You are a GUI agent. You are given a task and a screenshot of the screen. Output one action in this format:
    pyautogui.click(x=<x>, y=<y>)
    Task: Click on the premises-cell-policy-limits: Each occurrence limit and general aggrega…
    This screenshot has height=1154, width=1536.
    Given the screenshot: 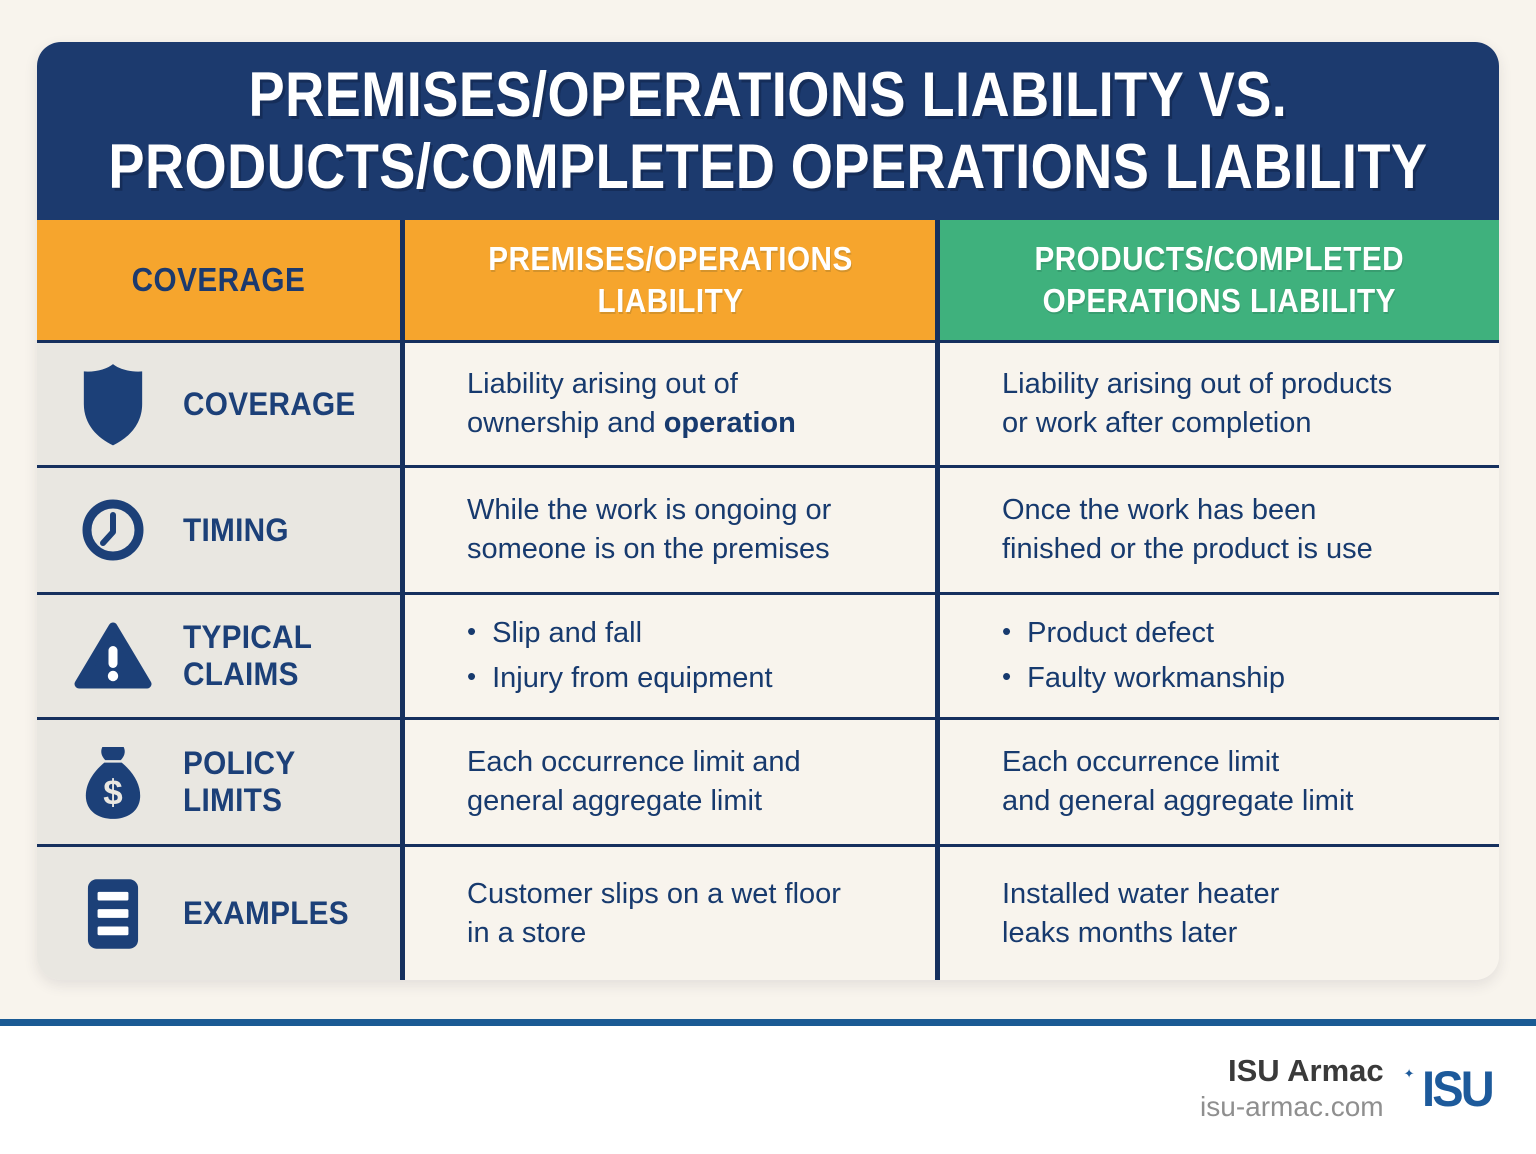 What is the action you would take?
    pyautogui.click(x=672, y=780)
    